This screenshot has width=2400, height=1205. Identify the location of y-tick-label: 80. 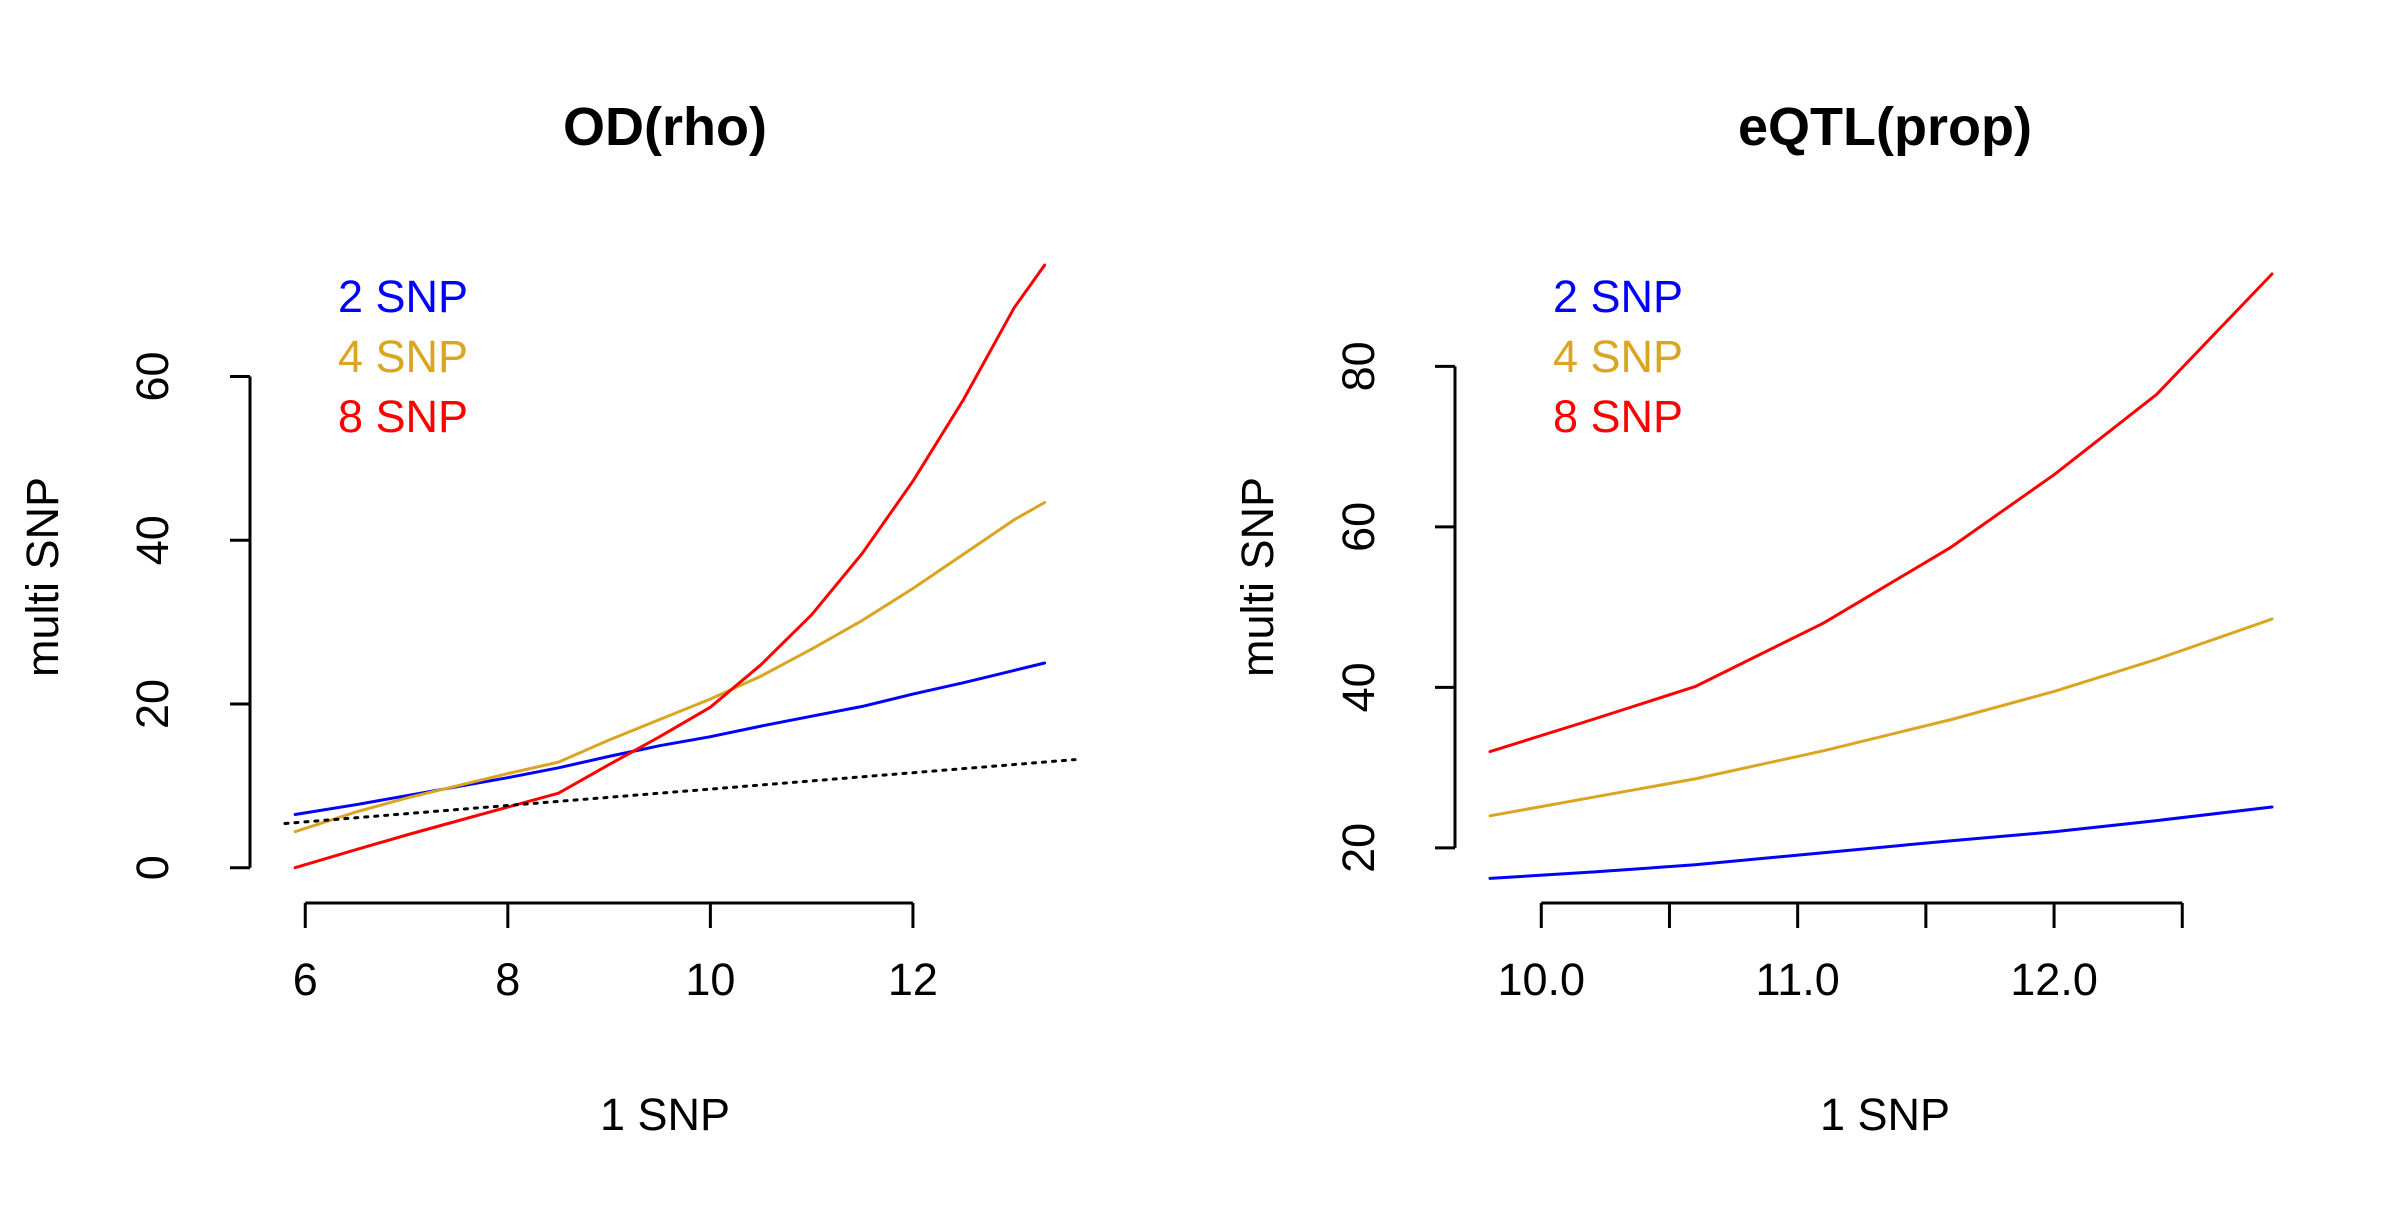
(1358, 366).